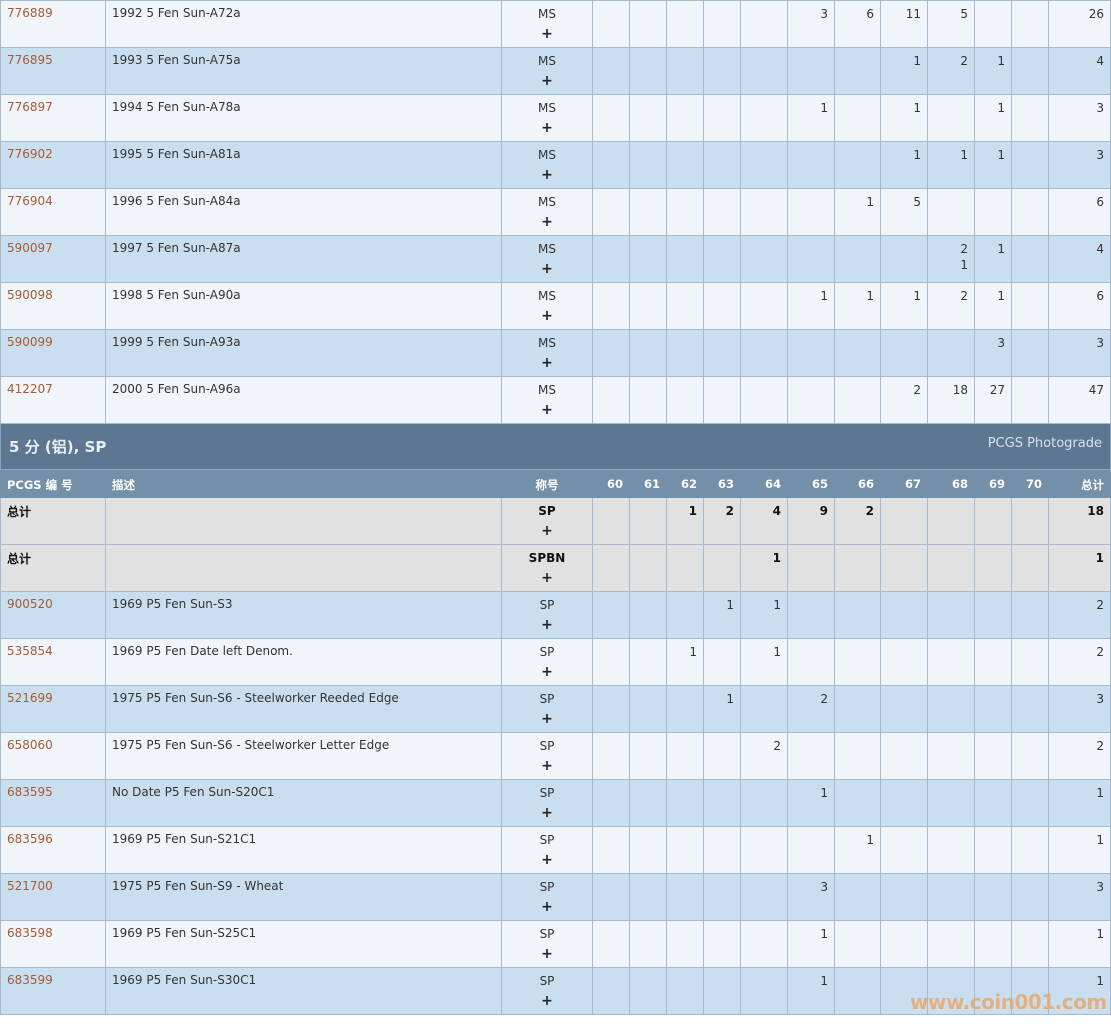 Image resolution: width=1111 pixels, height=1031 pixels. What do you see at coordinates (30, 792) in the screenshot?
I see `pcgs-number-link: 683595` at bounding box center [30, 792].